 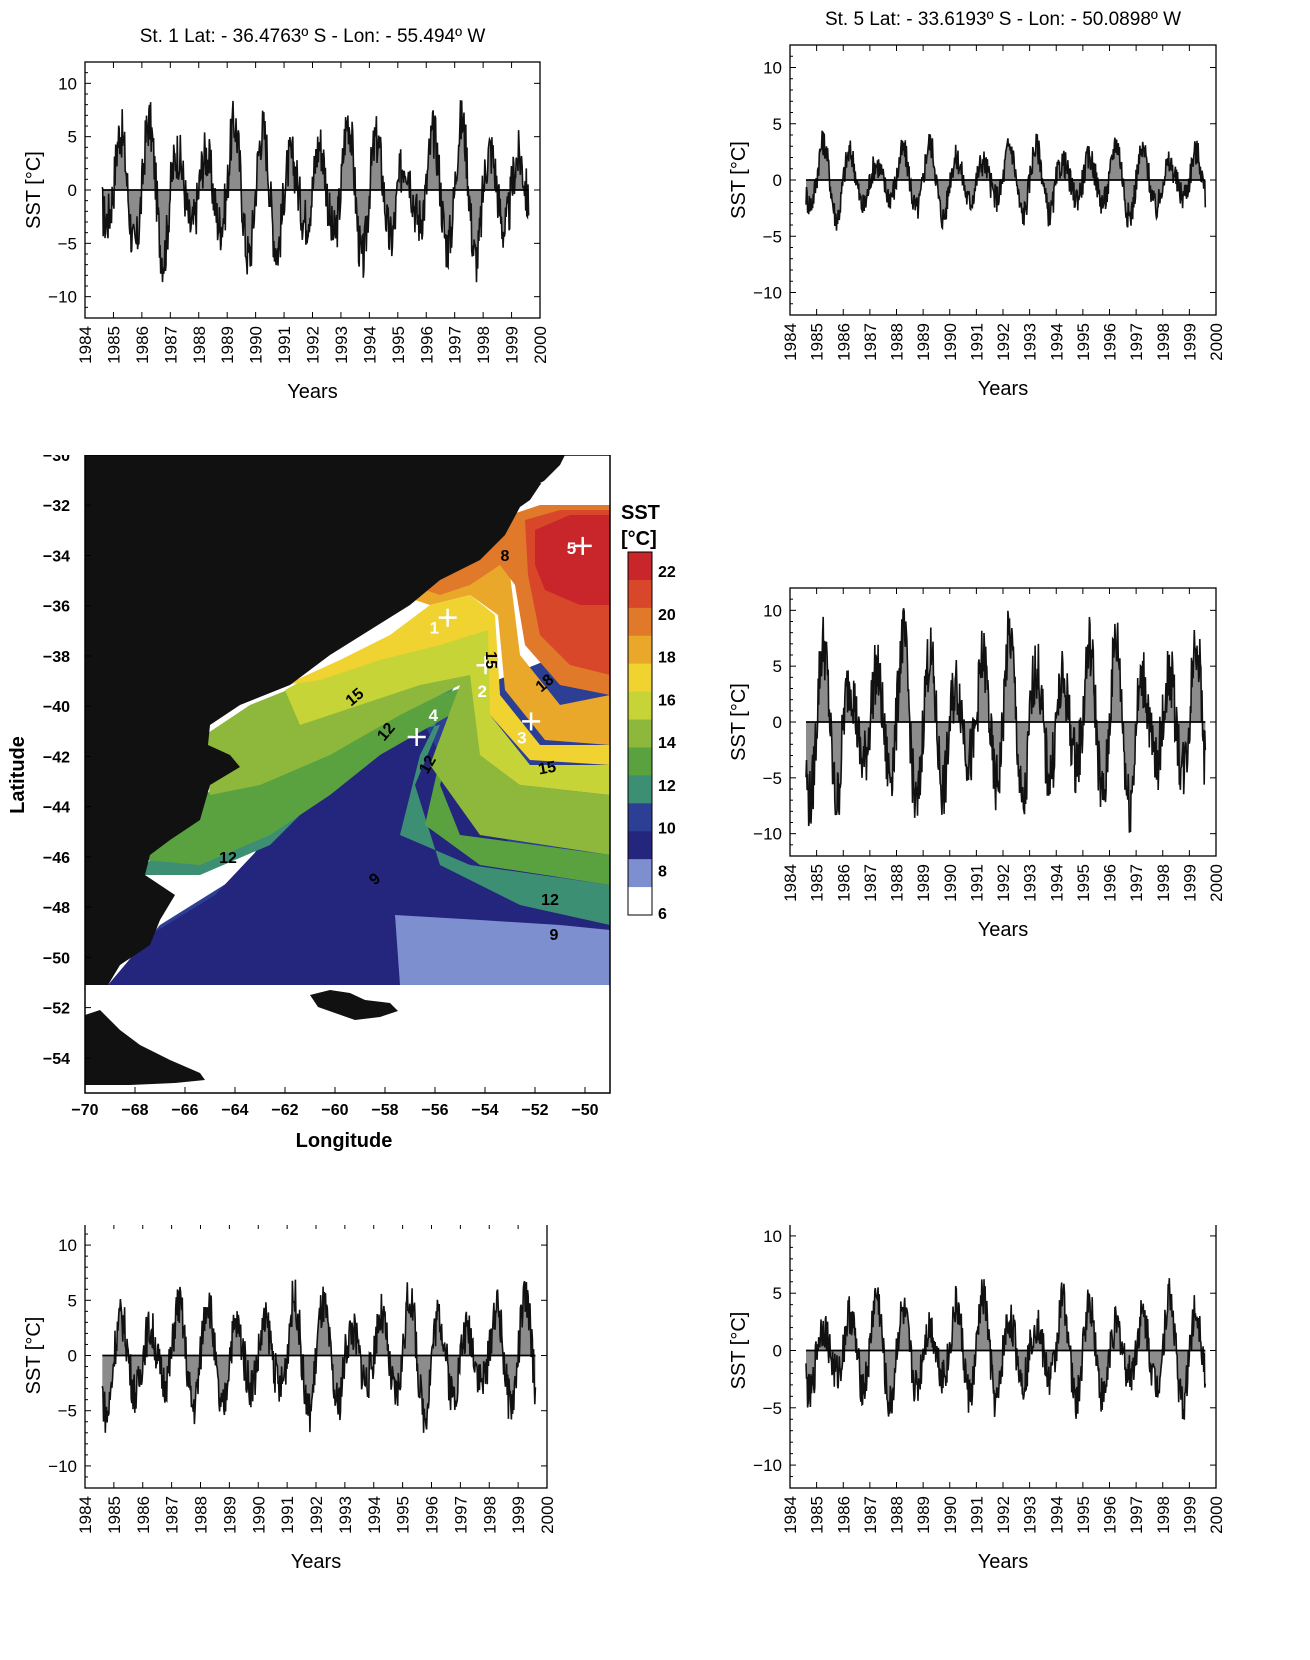 What do you see at coordinates (1005, 1349) in the screenshot?
I see `series-area` at bounding box center [1005, 1349].